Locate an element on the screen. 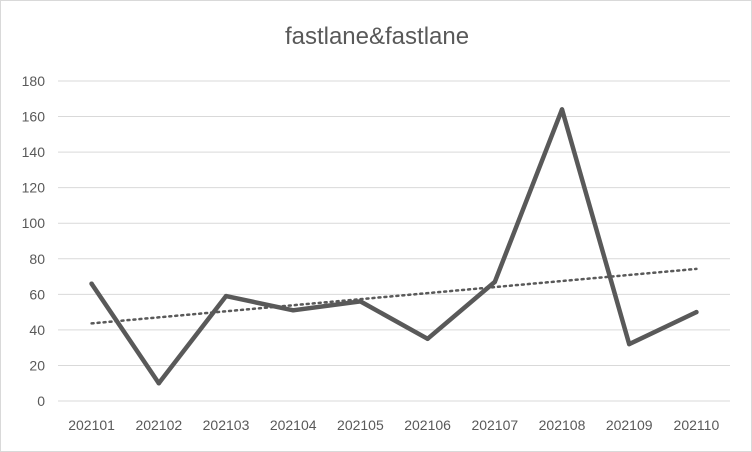 This screenshot has width=752, height=452. y-tick-label: 20 is located at coordinates (37, 365).